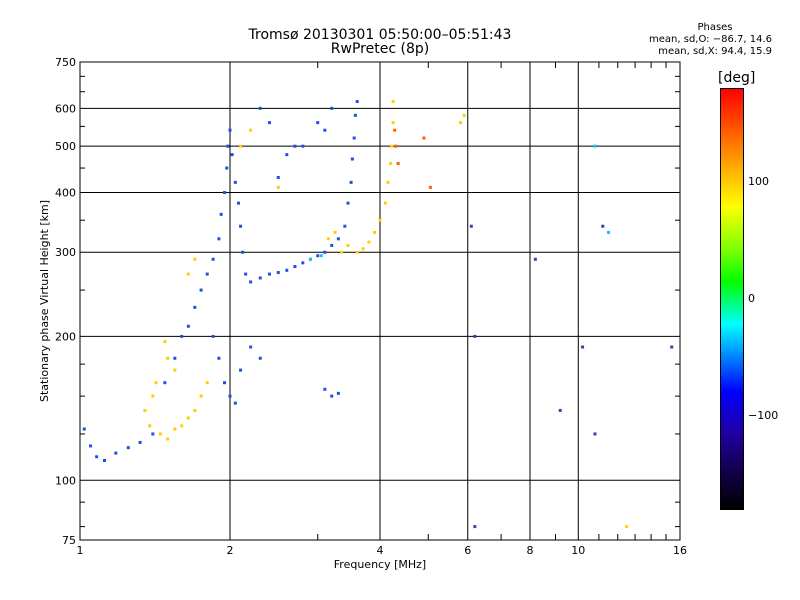 The width and height of the screenshot is (800, 600). What do you see at coordinates (380, 35) in the screenshot?
I see `chart-title: Tromsø 20130301 05:50:00–05:51:43` at bounding box center [380, 35].